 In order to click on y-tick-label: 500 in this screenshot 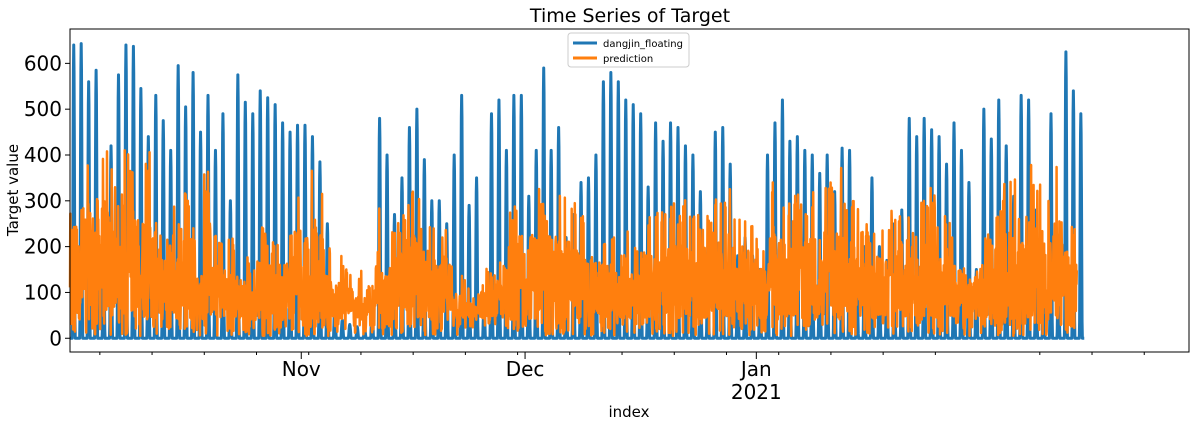, I will do `click(43, 109)`.